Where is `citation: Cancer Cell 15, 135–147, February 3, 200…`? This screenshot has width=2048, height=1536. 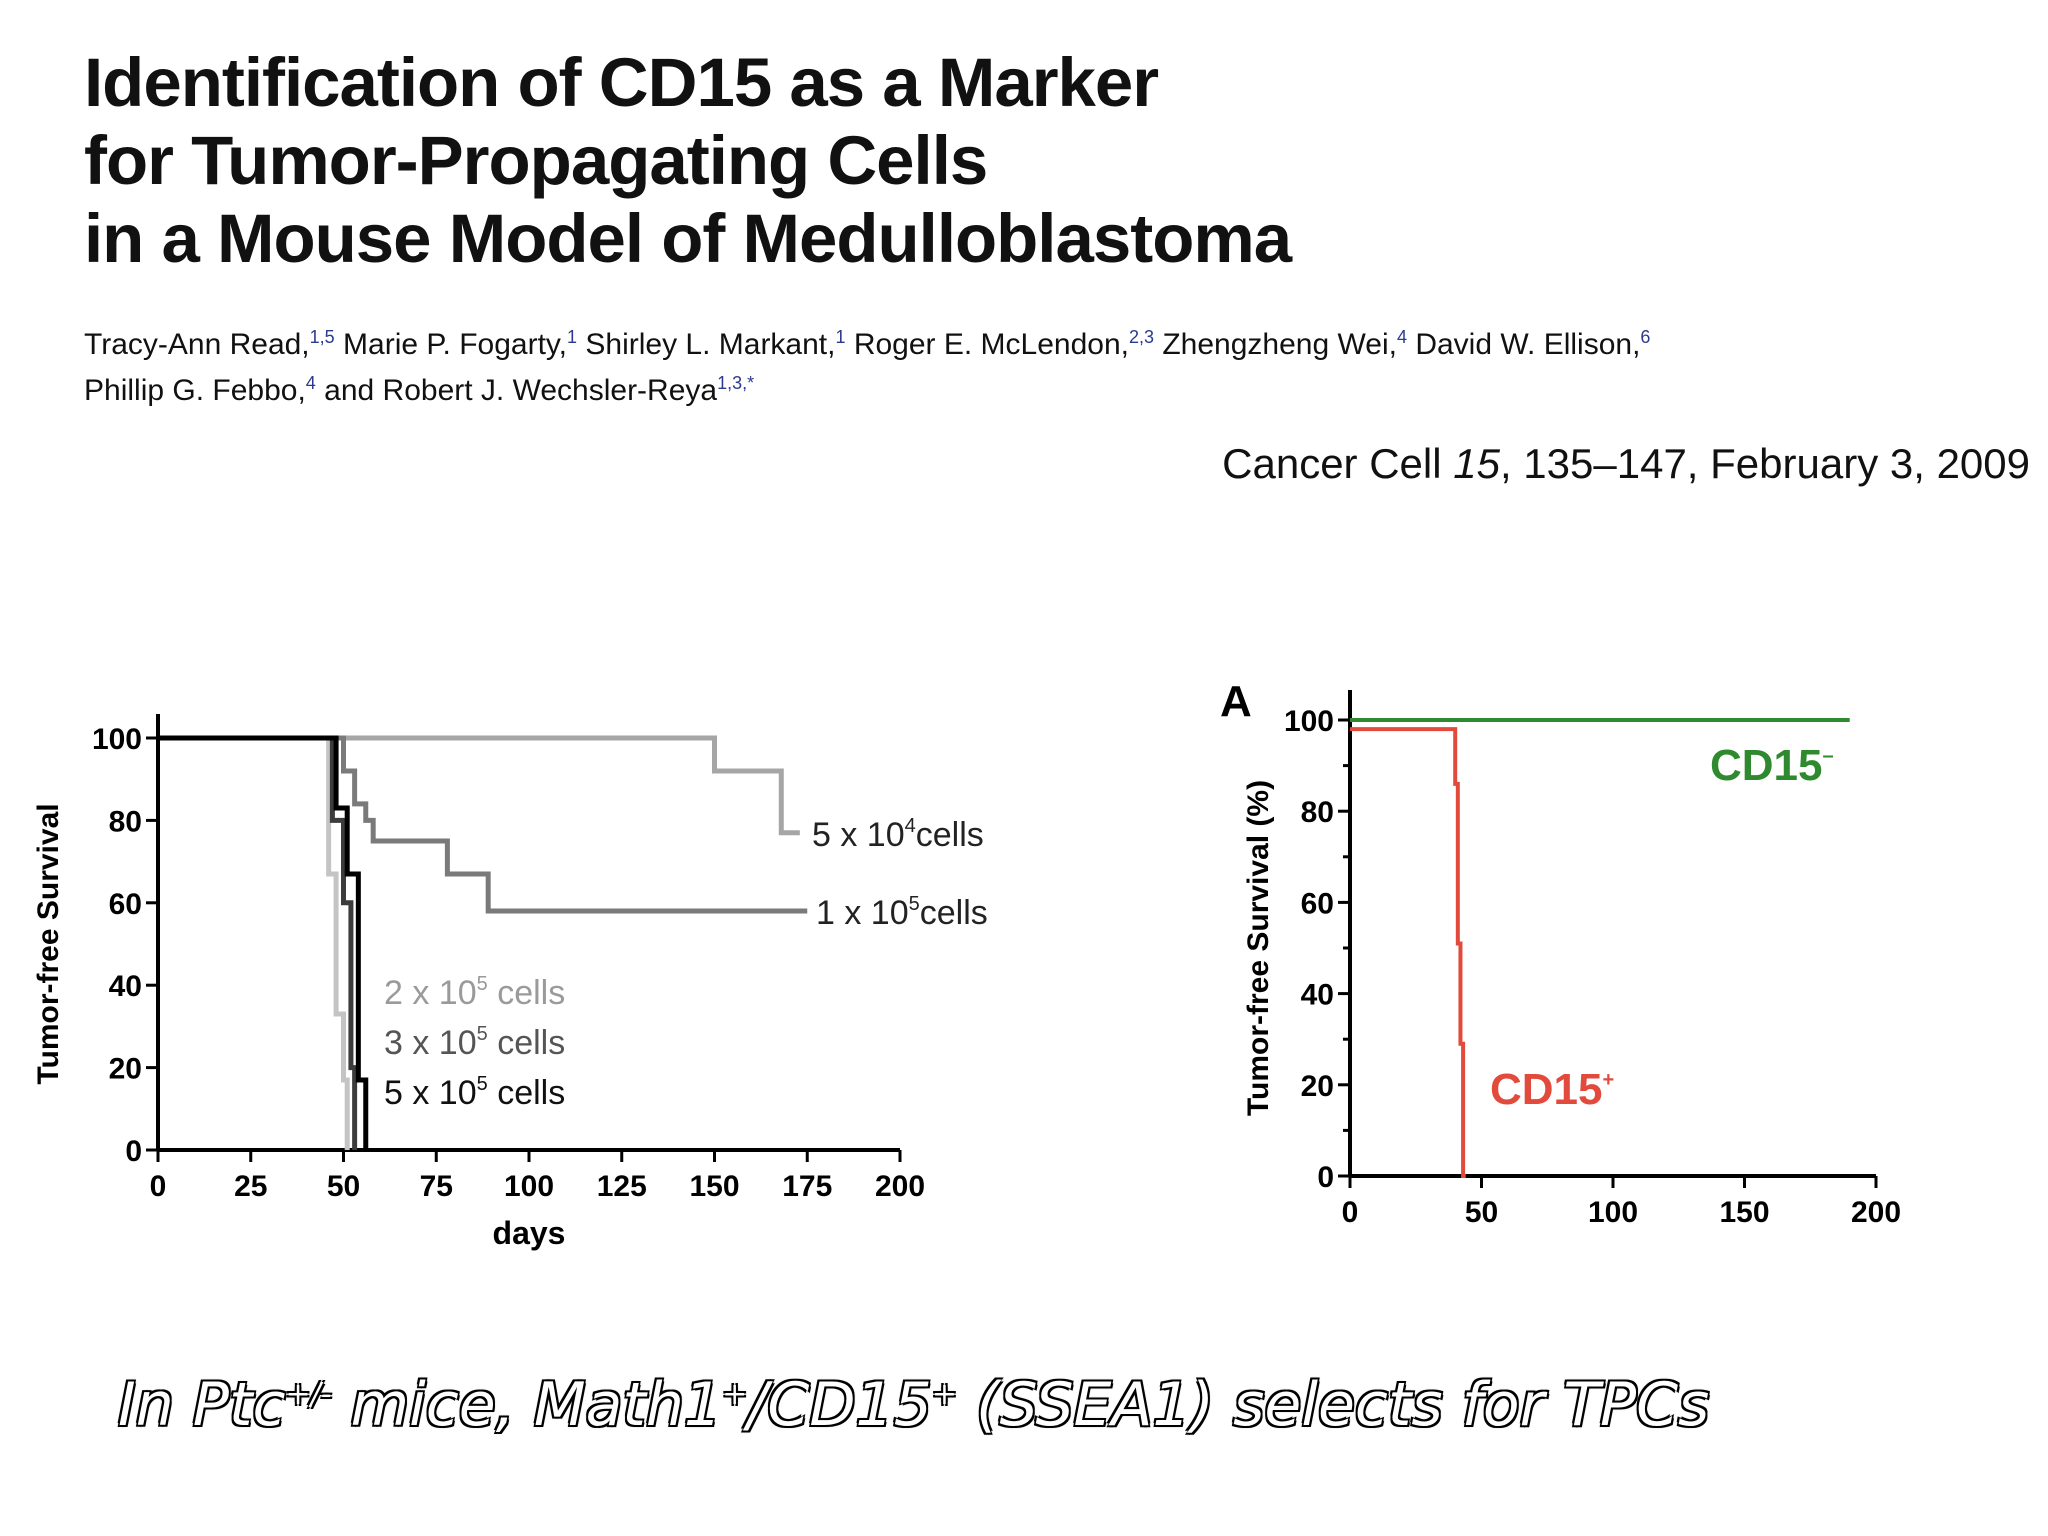
citation: Cancer Cell 15, 135–147, February 3, 200… is located at coordinates (1626, 464).